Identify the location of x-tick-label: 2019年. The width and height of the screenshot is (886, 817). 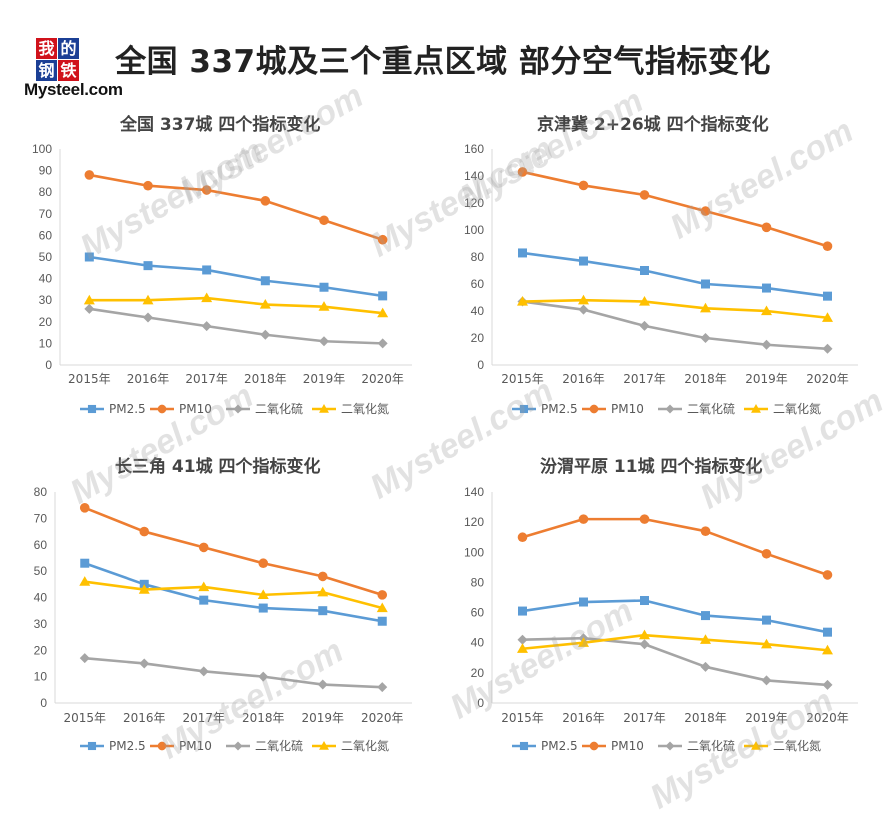
(322, 718).